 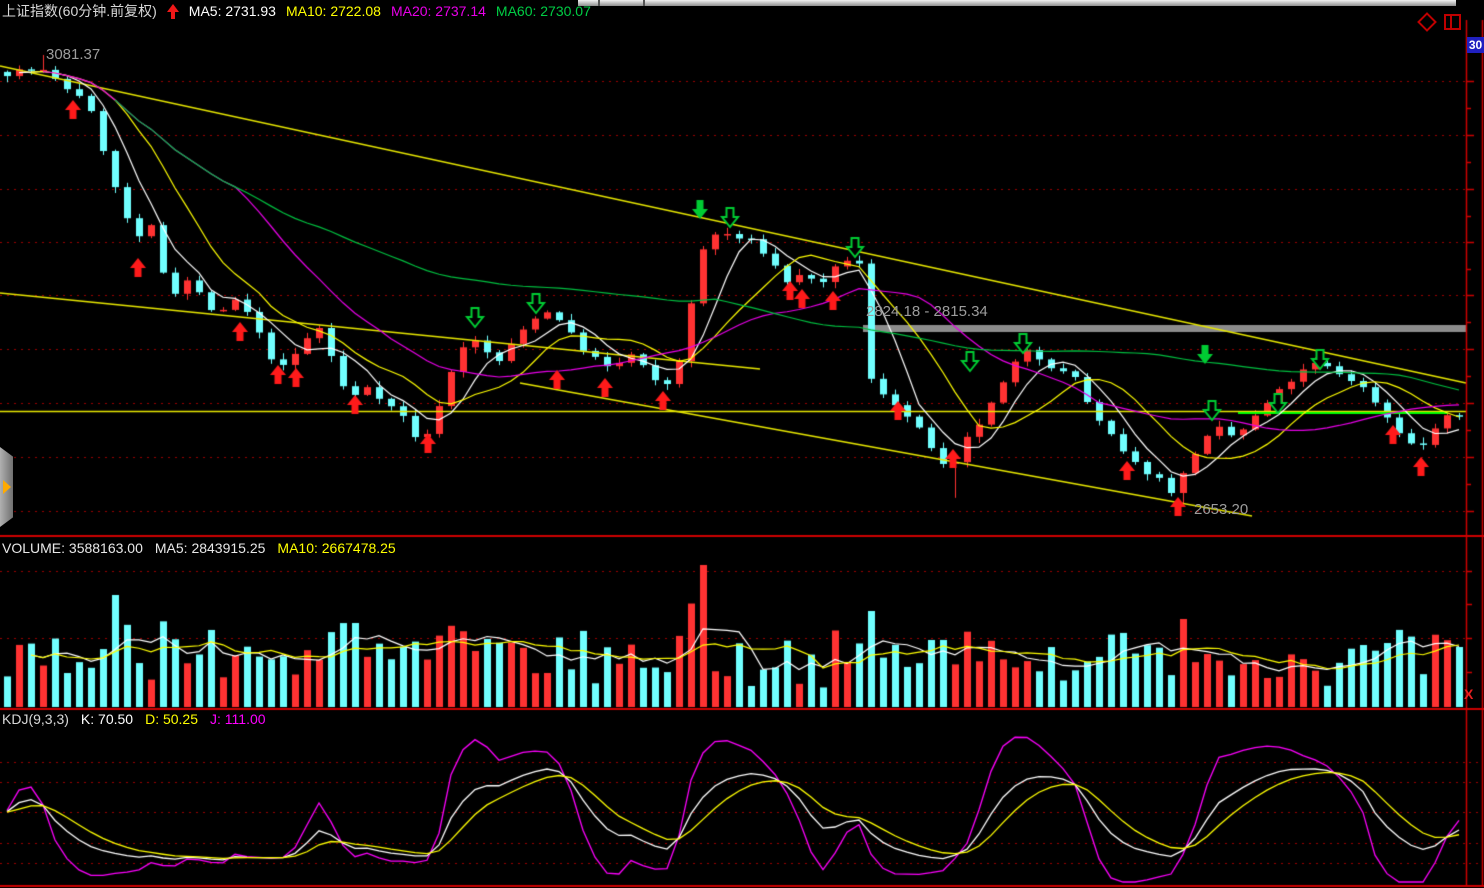 I want to click on split-window-icon, so click(x=1452, y=22).